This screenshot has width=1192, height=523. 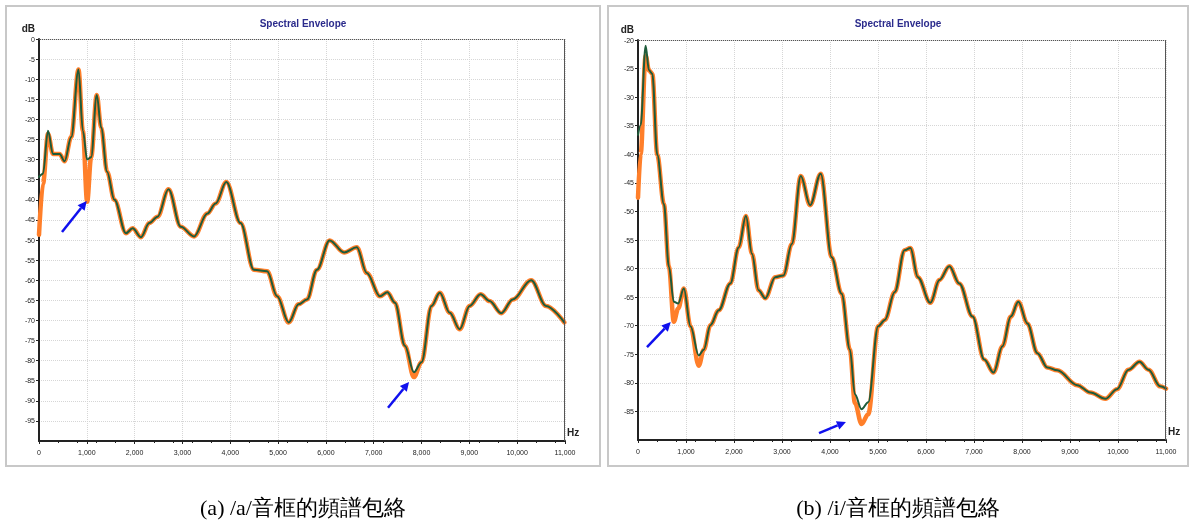 What do you see at coordinates (898, 508) in the screenshot?
I see `text: (b) /i/音框的頻譜包絡` at bounding box center [898, 508].